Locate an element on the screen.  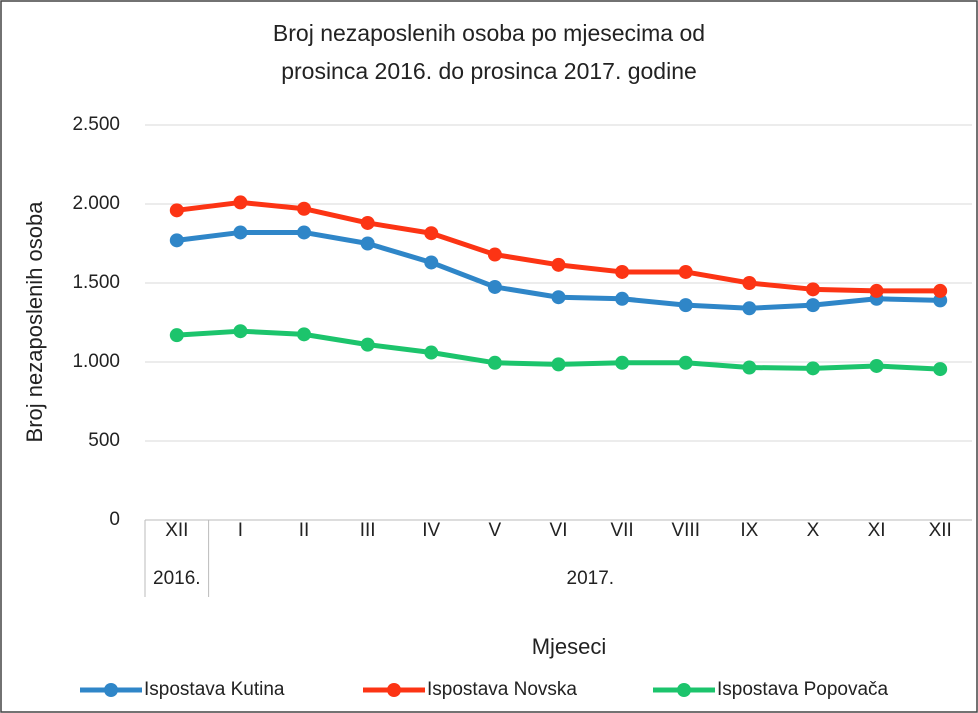
x-tick-label: IV is located at coordinates (431, 530).